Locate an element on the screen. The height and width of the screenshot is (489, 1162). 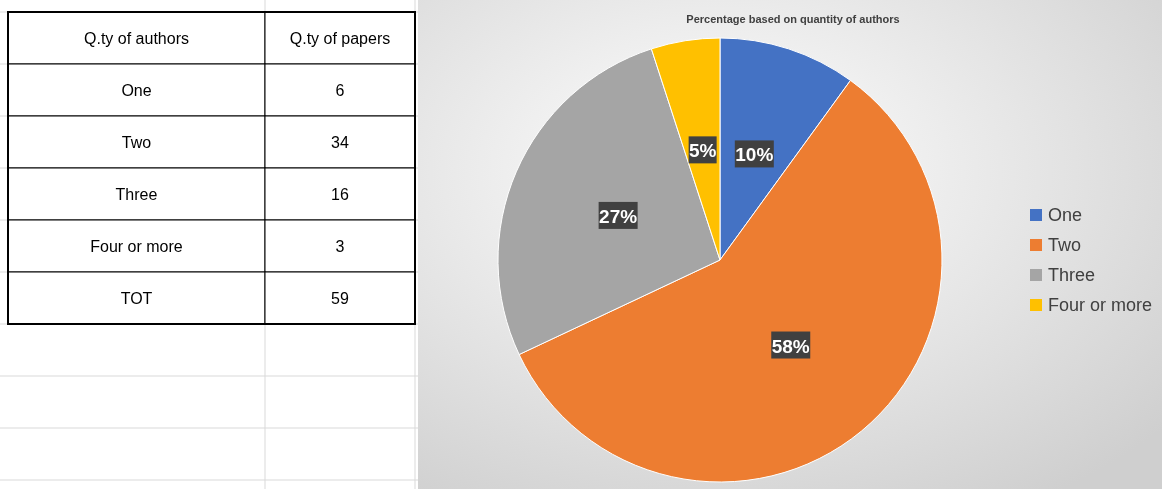
data-label: 5% is located at coordinates (702, 151).